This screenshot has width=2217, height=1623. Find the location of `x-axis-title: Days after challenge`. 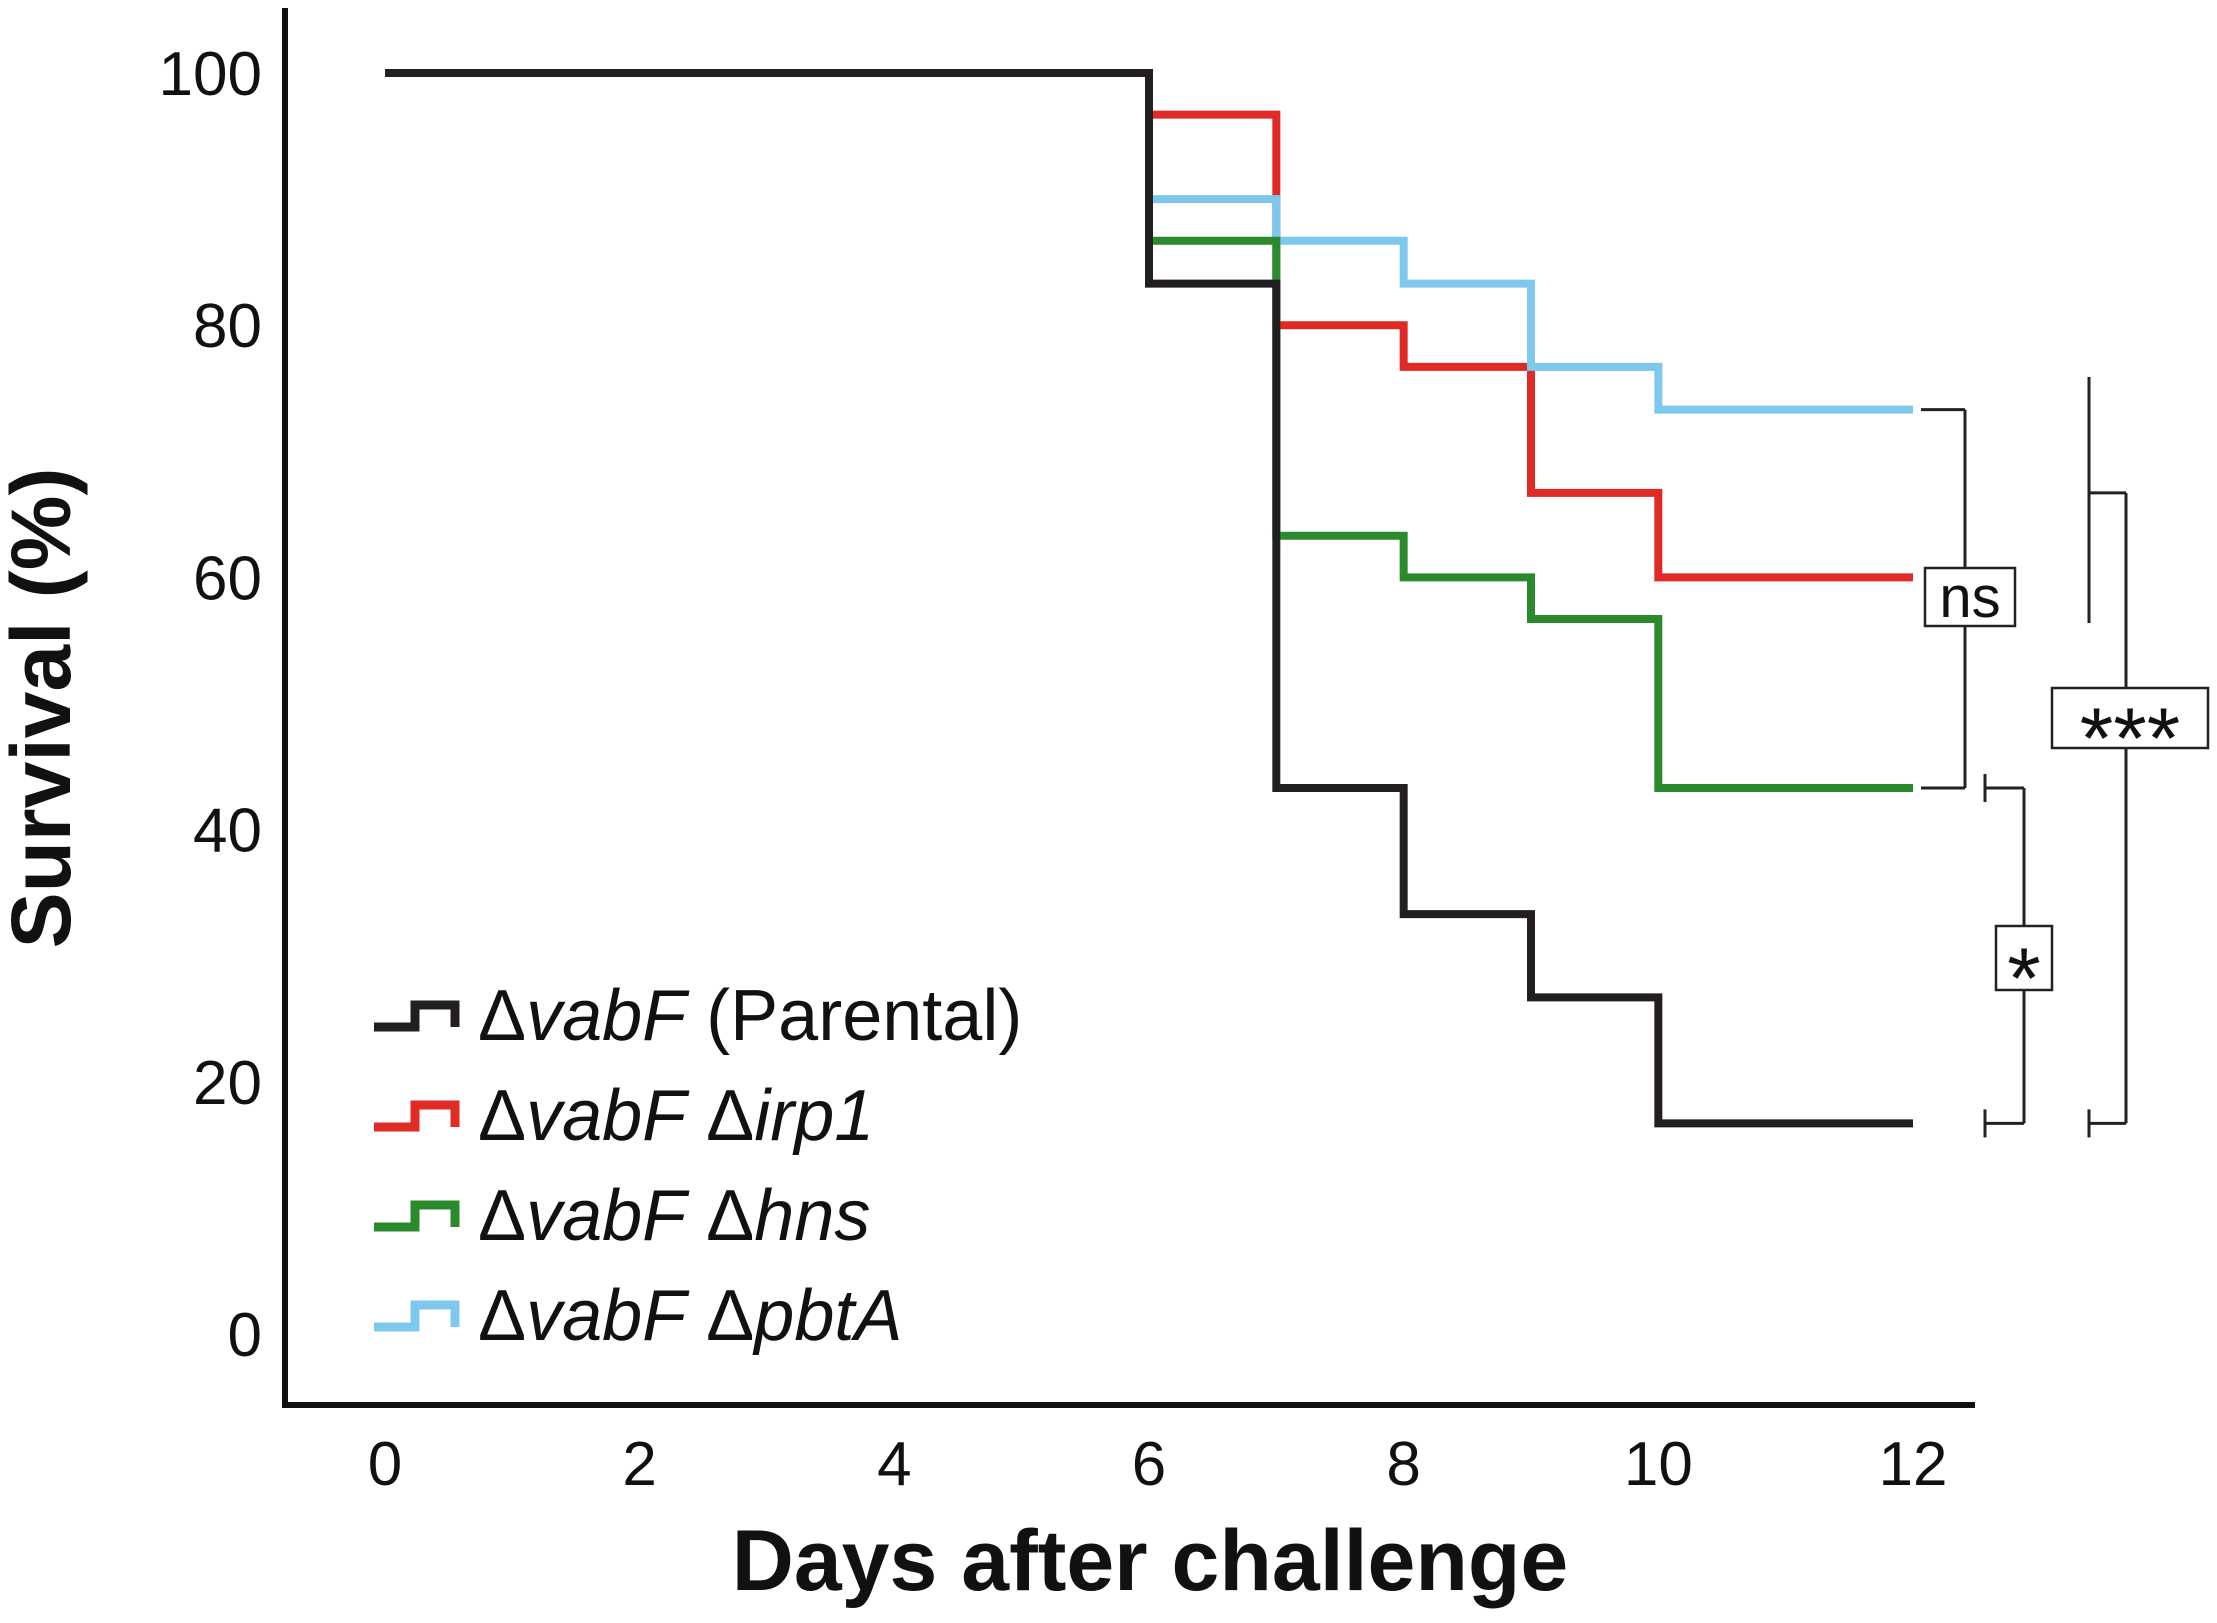

x-axis-title: Days after challenge is located at coordinates (1150, 1561).